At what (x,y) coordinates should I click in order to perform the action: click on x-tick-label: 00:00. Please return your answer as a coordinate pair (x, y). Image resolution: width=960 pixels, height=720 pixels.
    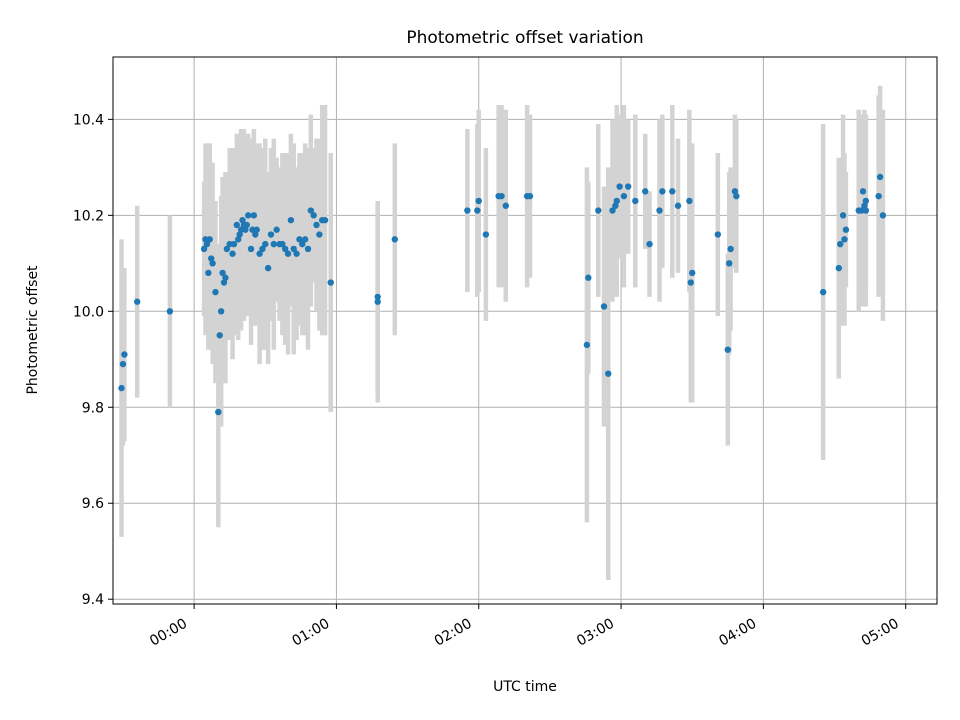
    Looking at the image, I should click on (168, 633).